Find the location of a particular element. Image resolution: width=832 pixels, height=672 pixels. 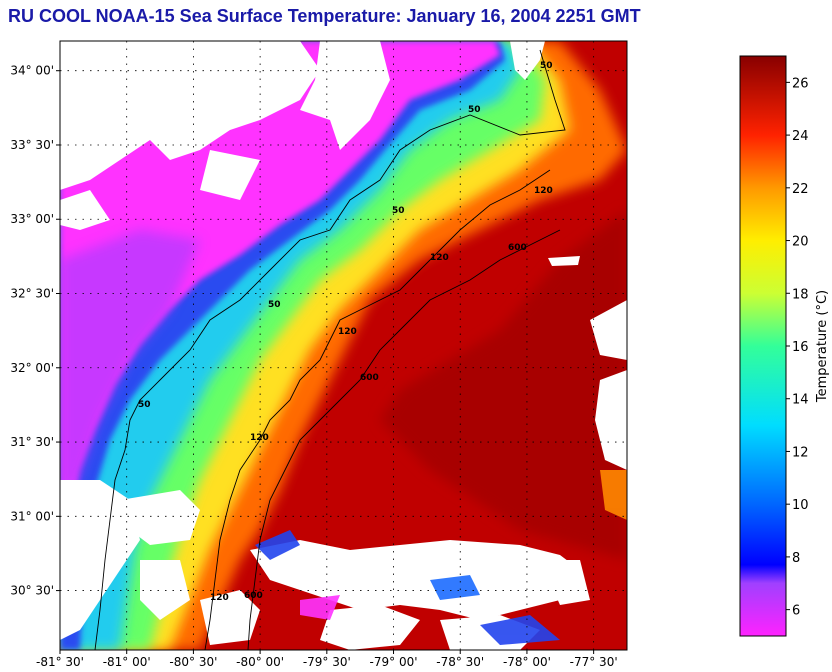

colorbar-tick-label: 24 is located at coordinates (800, 136).